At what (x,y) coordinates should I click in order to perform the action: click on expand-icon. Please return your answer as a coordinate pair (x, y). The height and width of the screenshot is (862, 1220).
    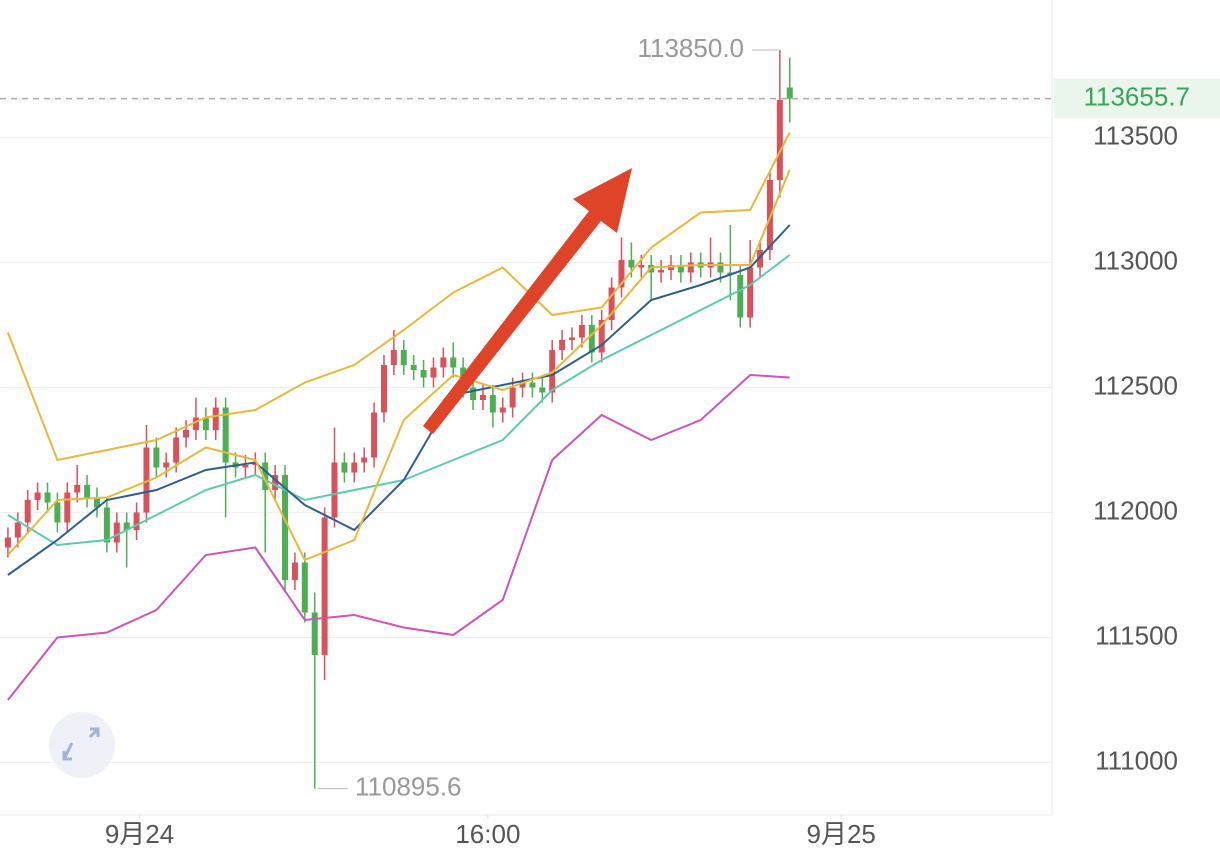
    Looking at the image, I should click on (81, 744).